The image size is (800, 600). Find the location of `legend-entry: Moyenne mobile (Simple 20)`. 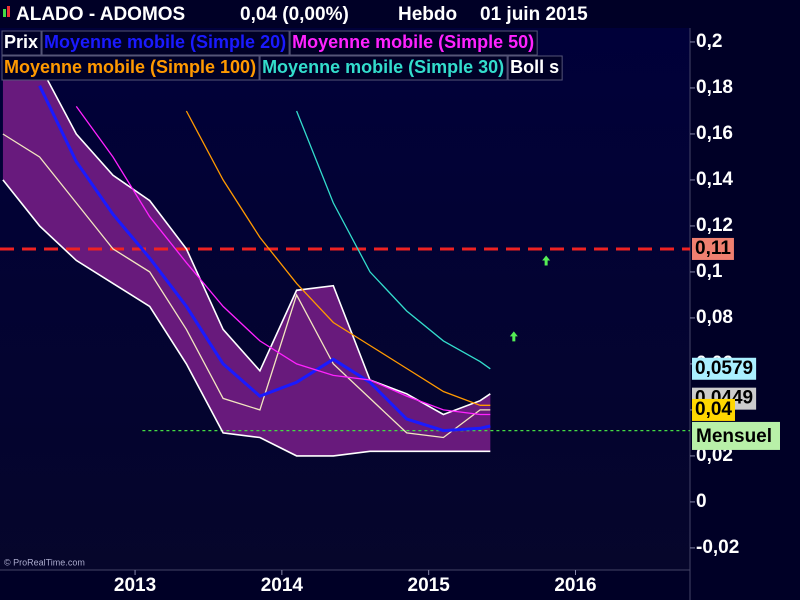

legend-entry: Moyenne mobile (Simple 20) is located at coordinates (165, 42).